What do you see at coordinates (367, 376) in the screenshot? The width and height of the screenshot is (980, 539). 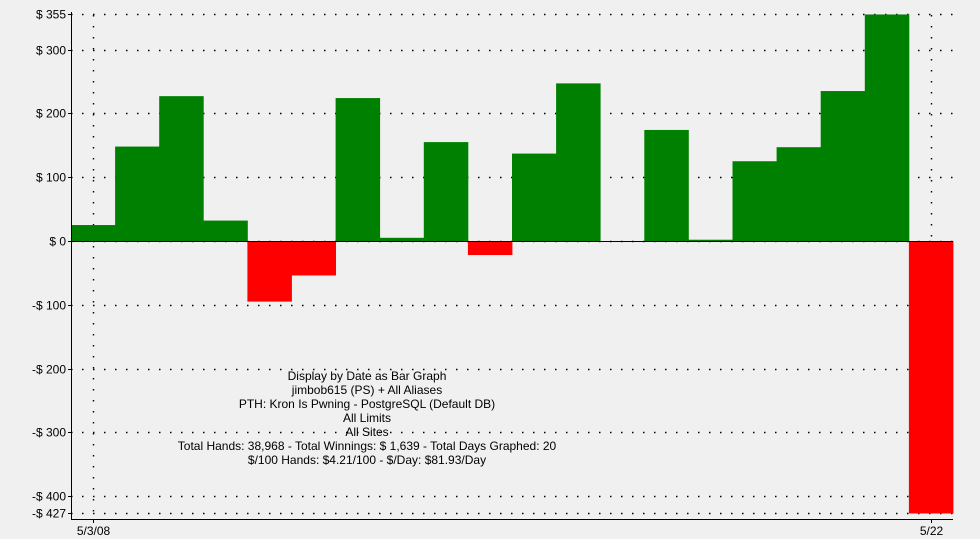 I see `info-line-0: Display by Date as Bar Graph` at bounding box center [367, 376].